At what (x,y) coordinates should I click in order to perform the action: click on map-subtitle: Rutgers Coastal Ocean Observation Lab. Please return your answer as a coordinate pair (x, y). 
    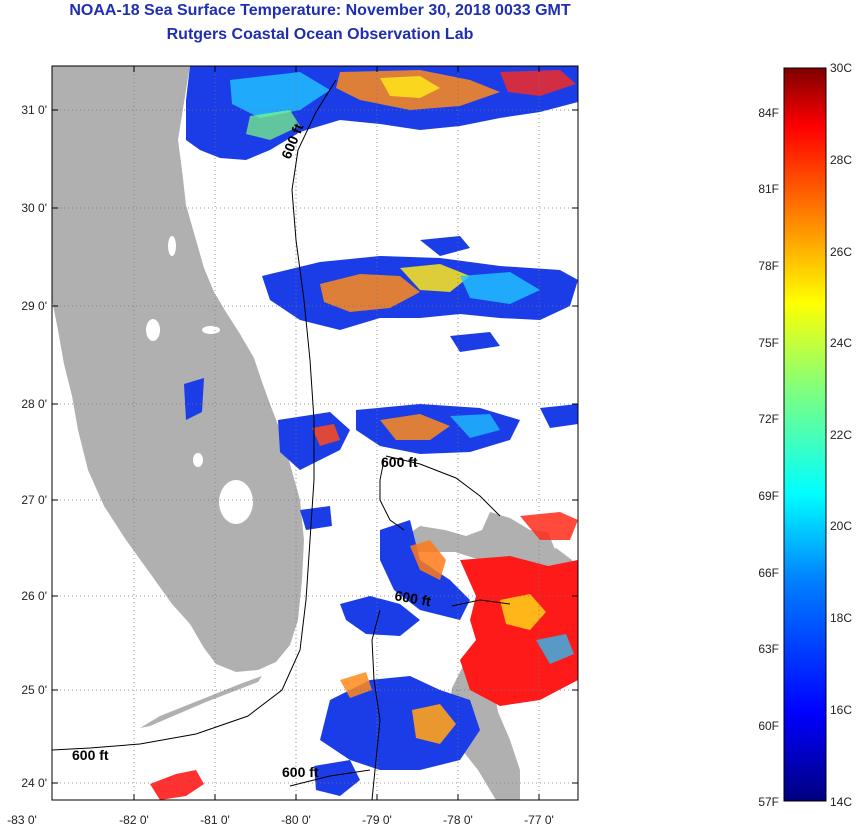
    Looking at the image, I should click on (320, 34).